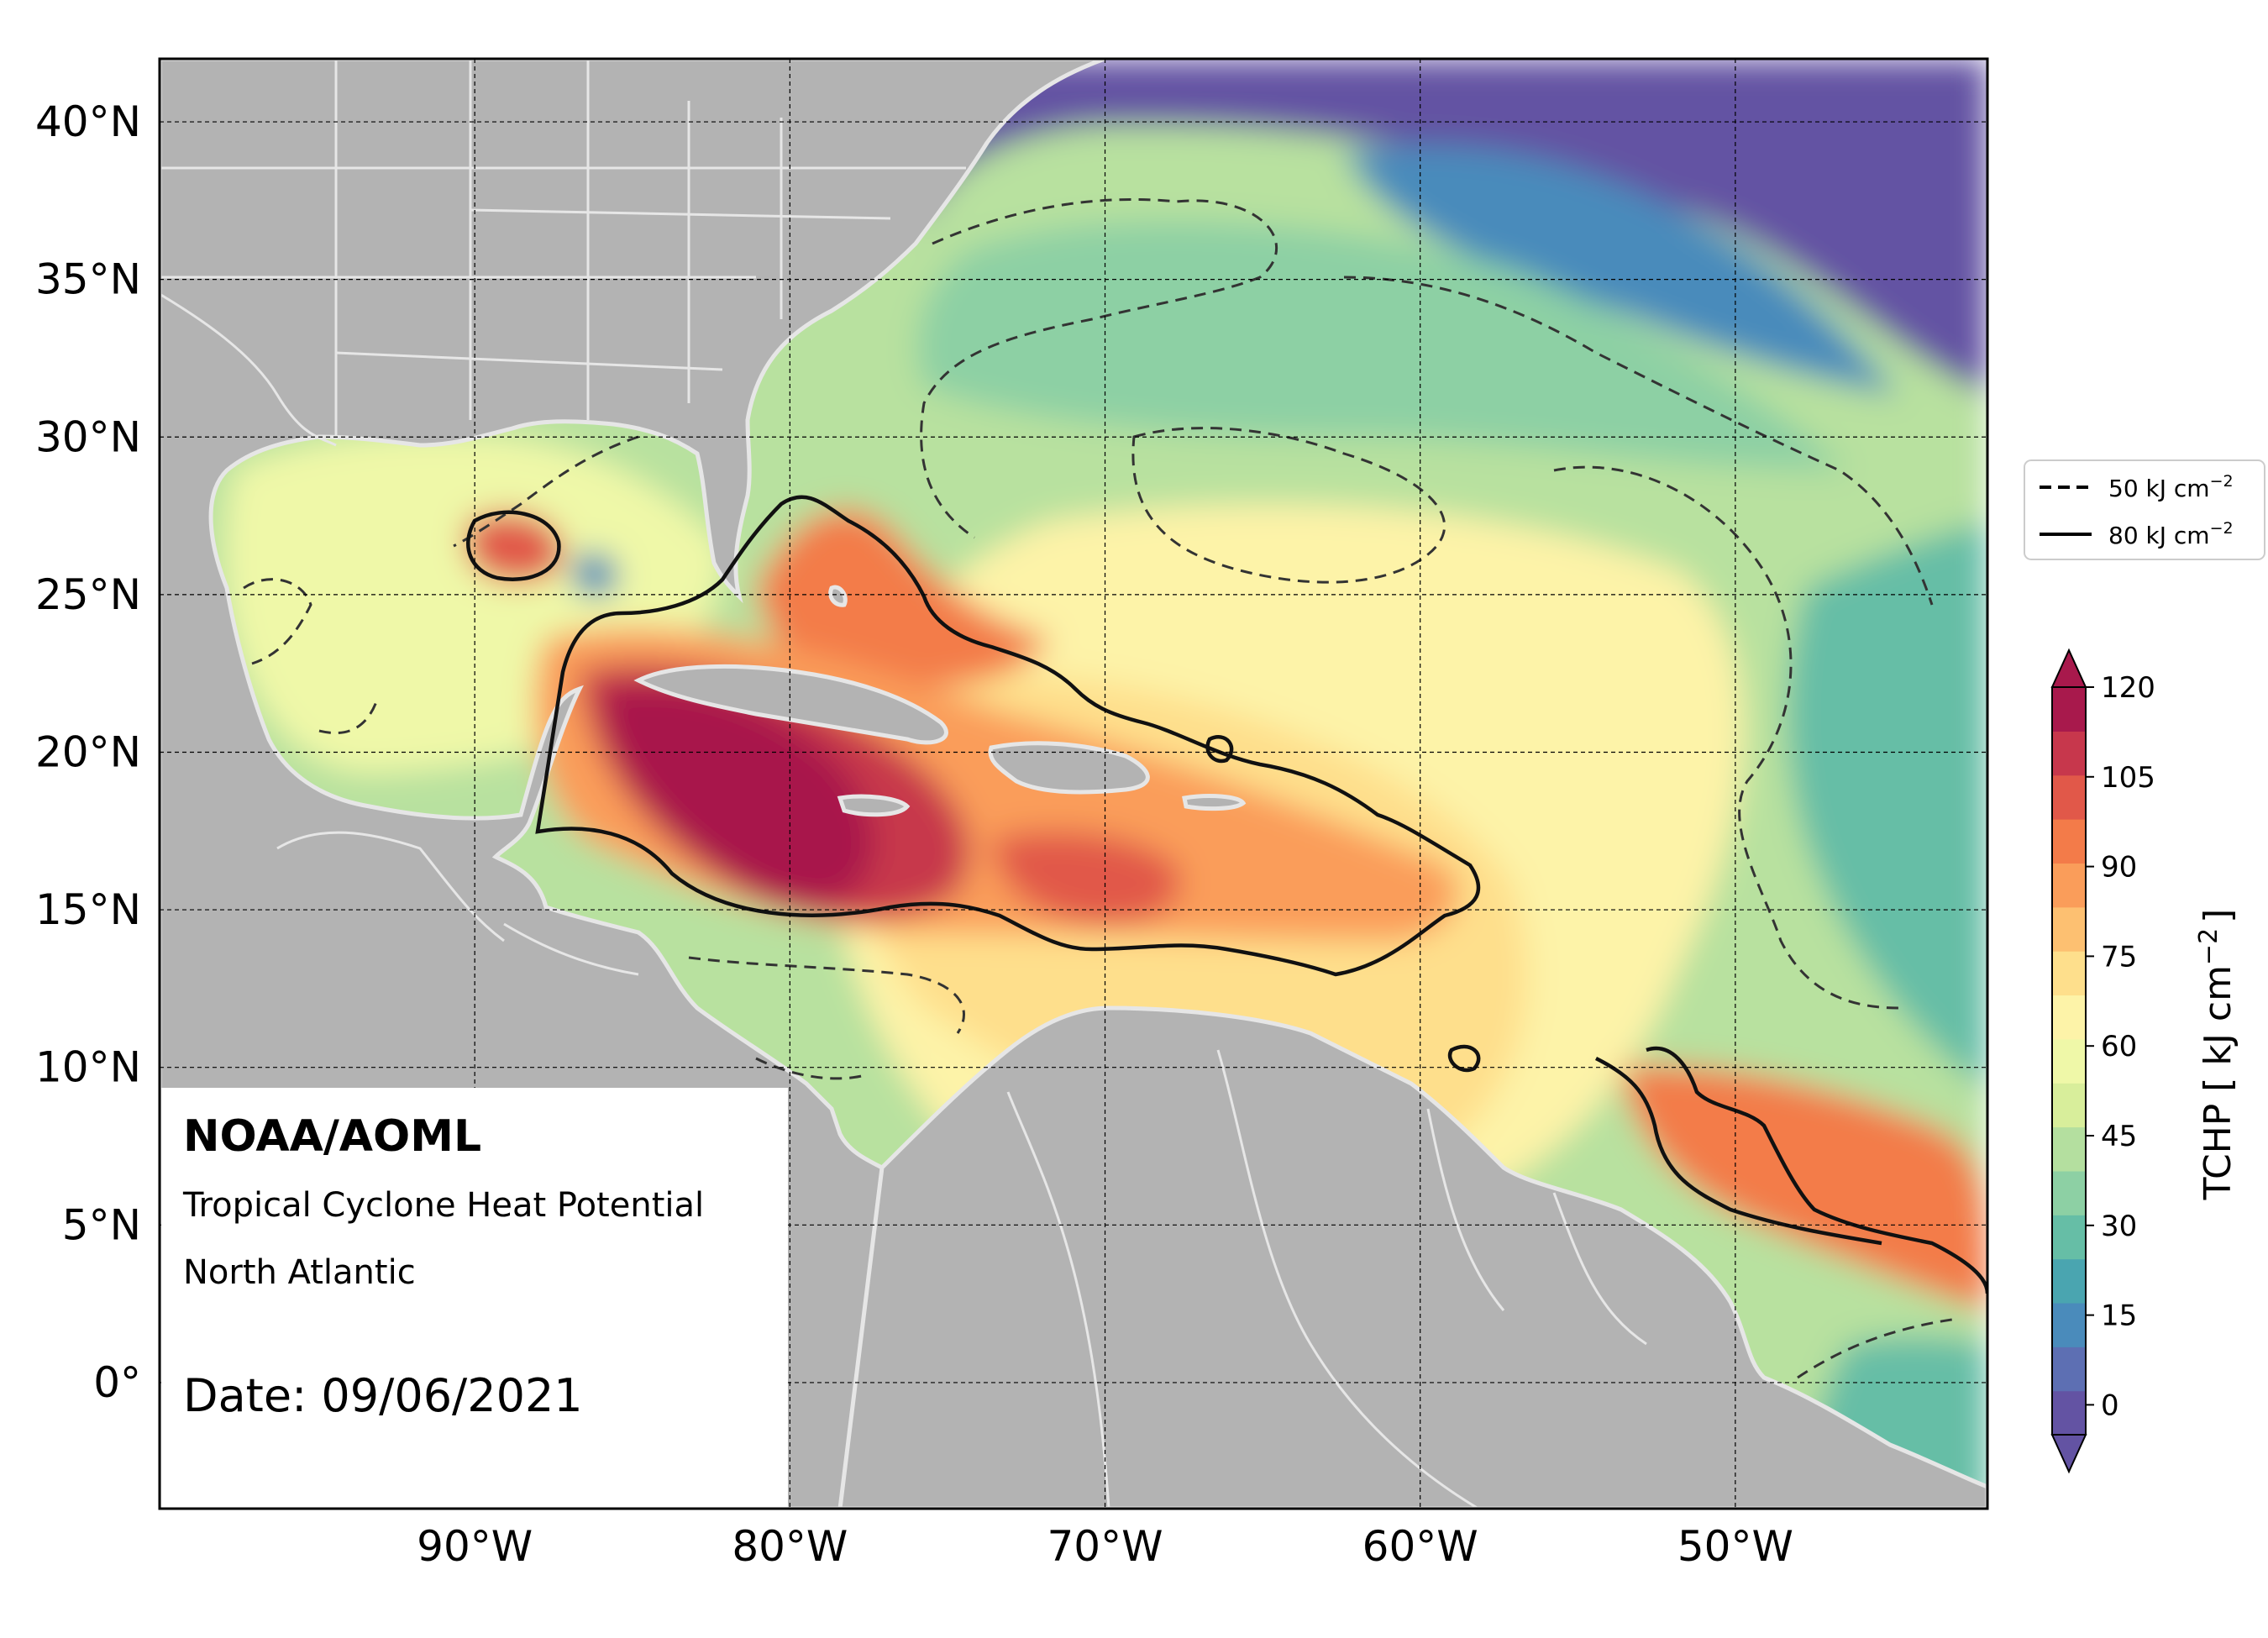 The image size is (2268, 1638). Describe the element at coordinates (594, 574) in the screenshot. I see `field-gulf-cold` at that location.